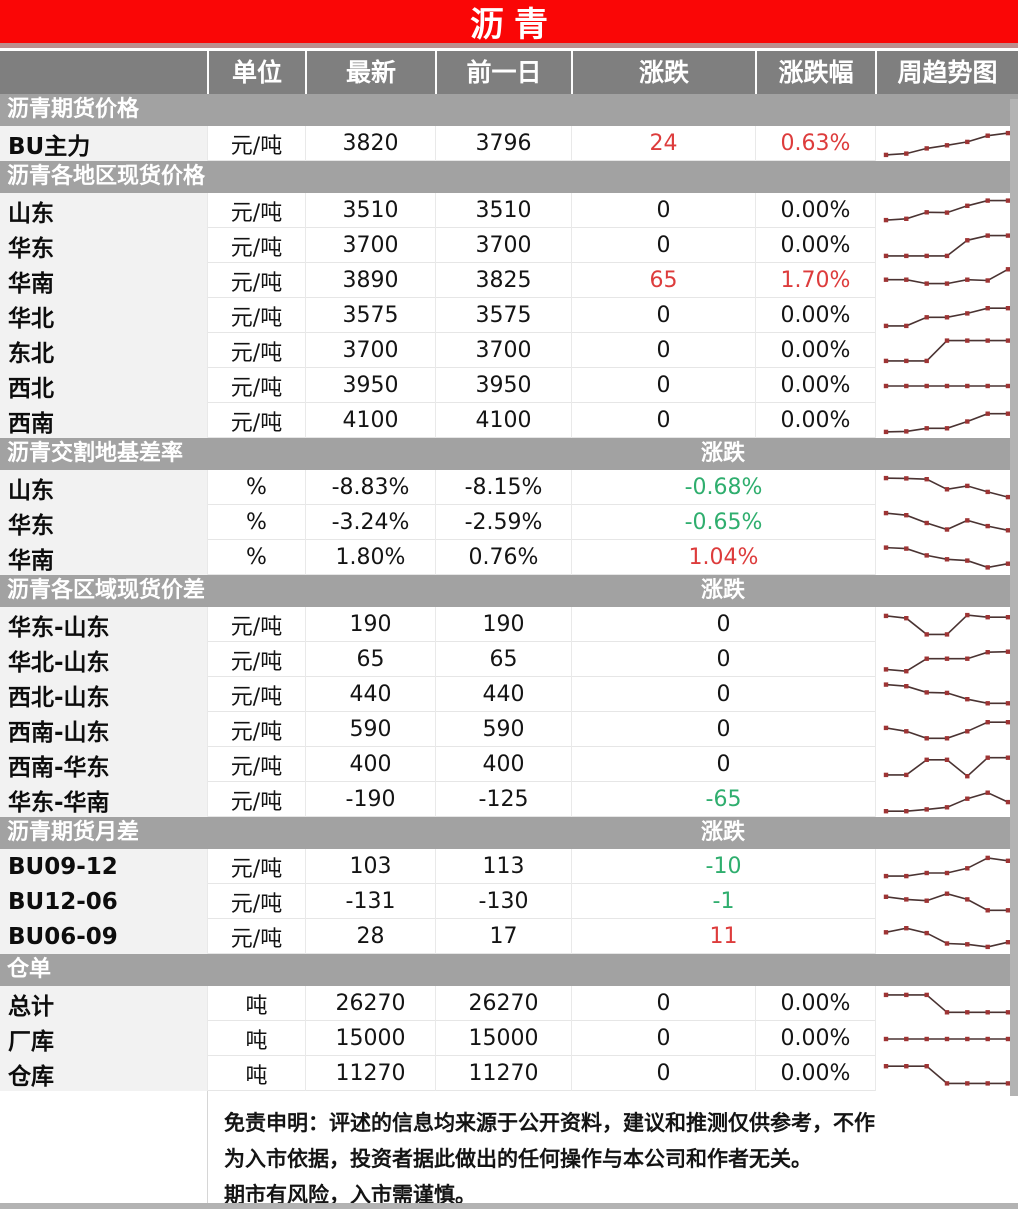  What do you see at coordinates (103, 245) in the screenshot?
I see `row-label: 华东` at bounding box center [103, 245].